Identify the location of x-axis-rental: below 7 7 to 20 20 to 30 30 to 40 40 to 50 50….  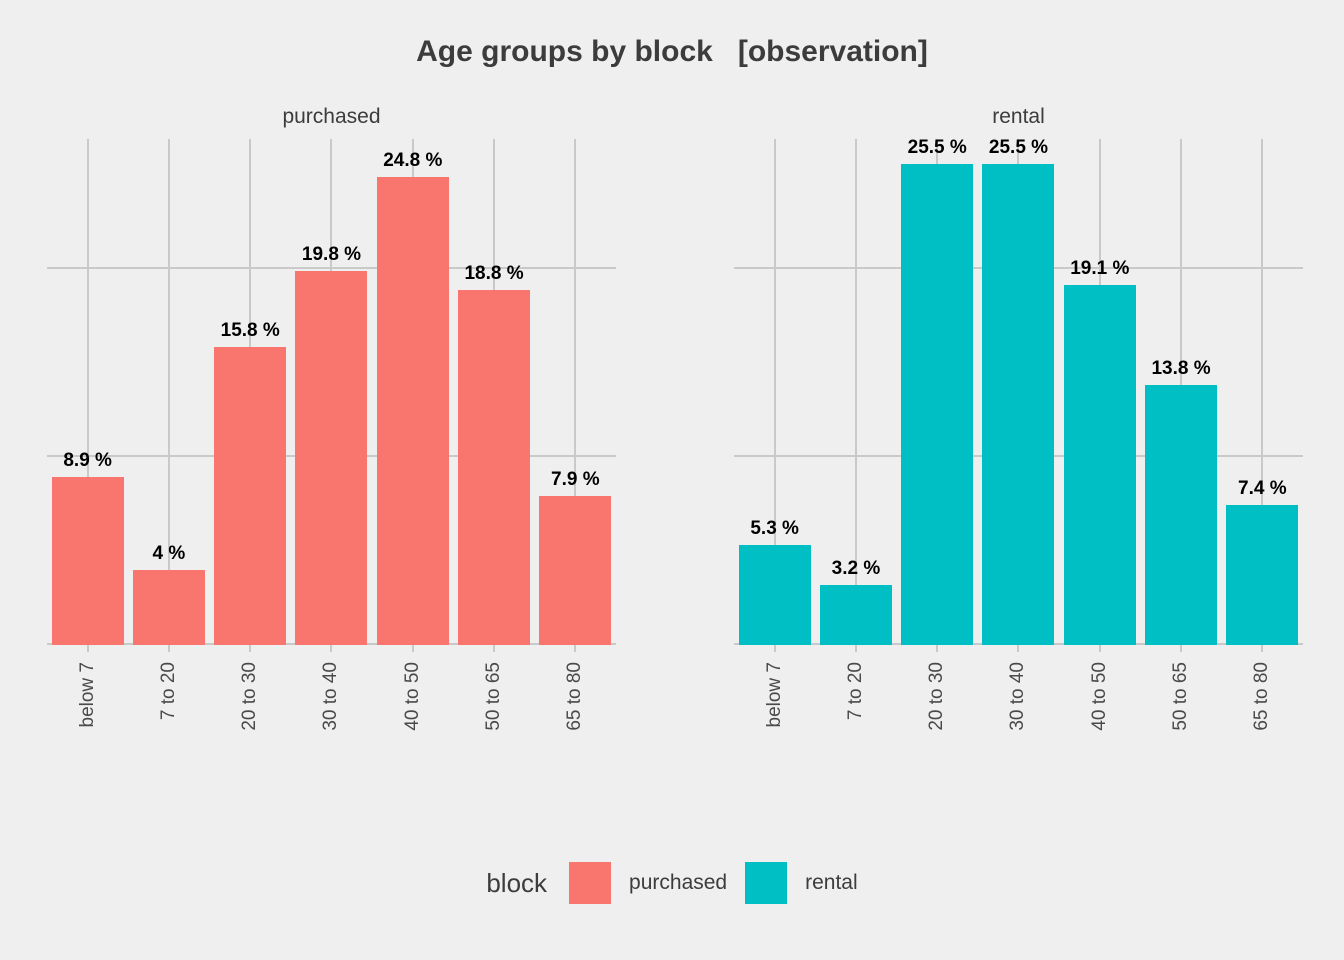
(1018, 715).